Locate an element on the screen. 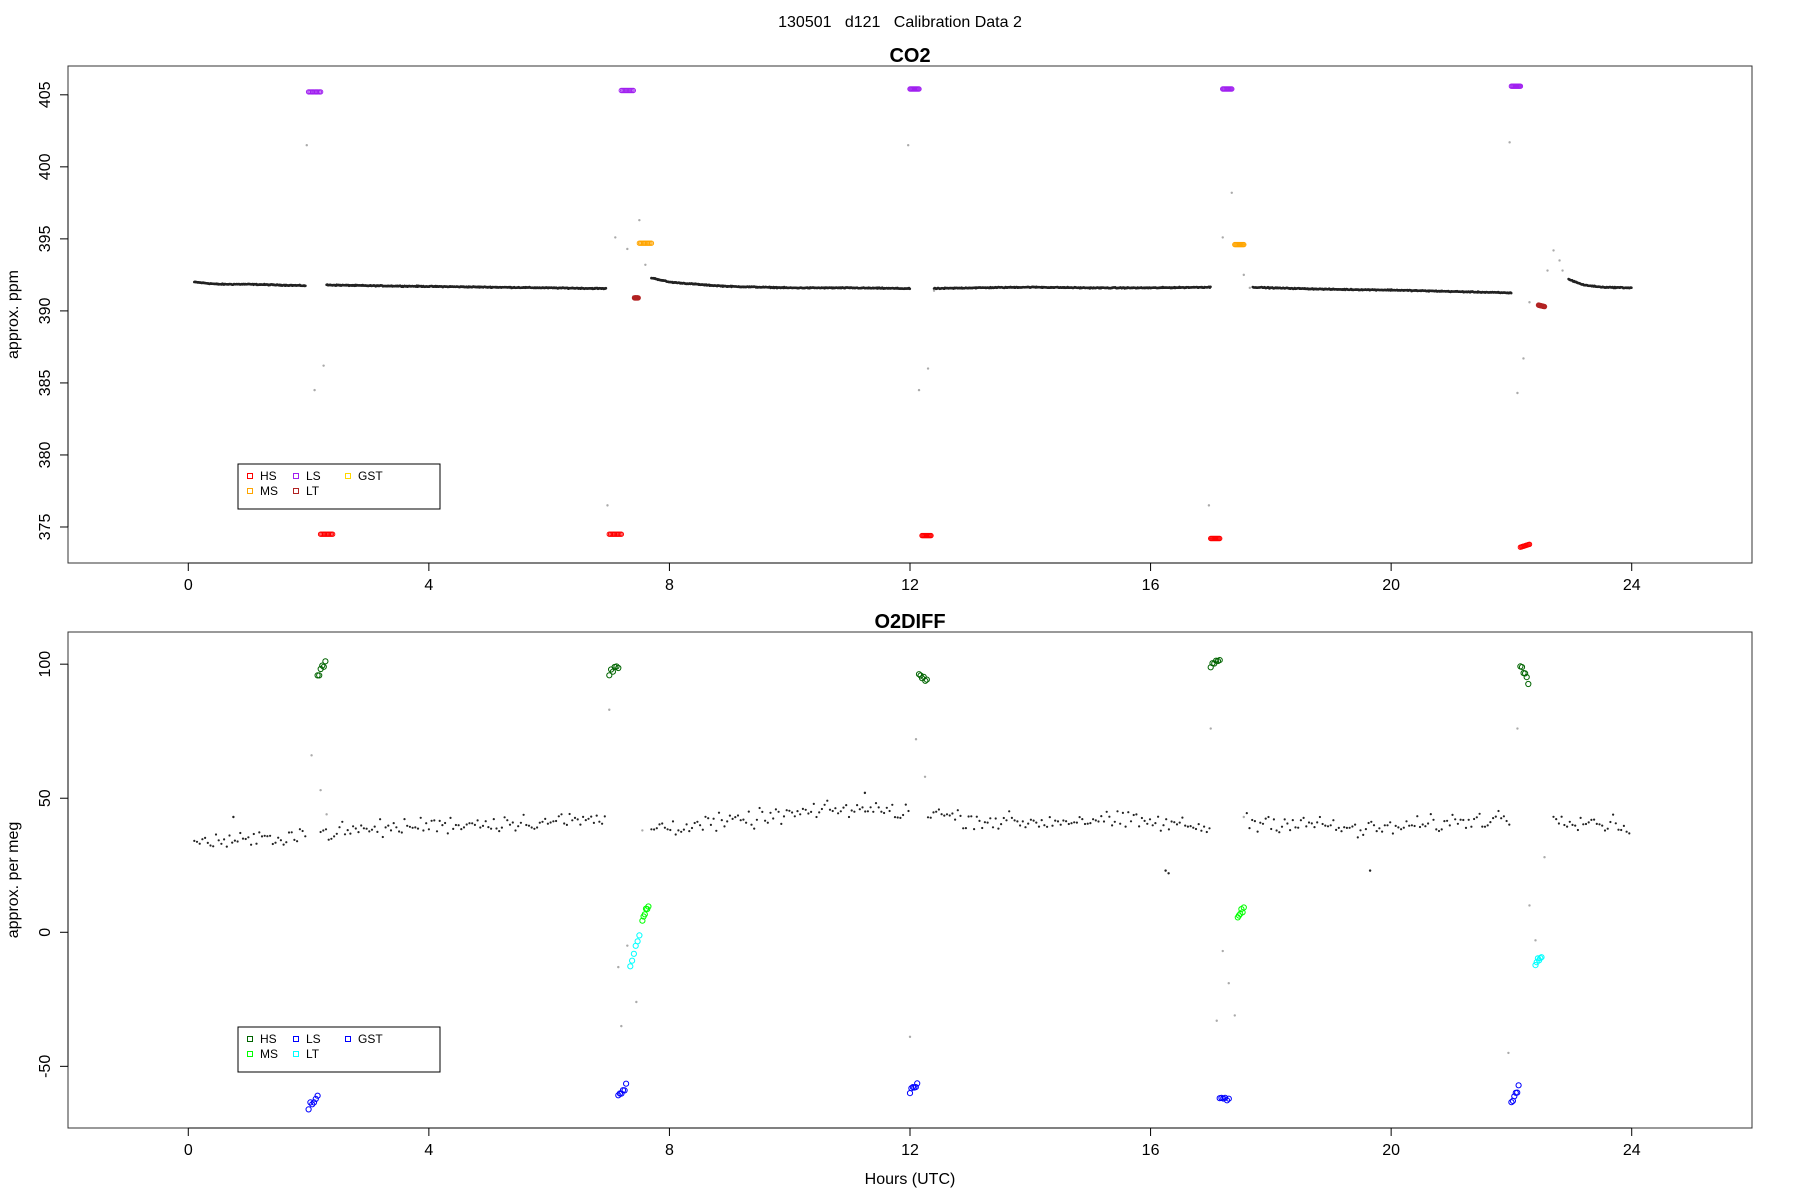  y-tick-label: 50 is located at coordinates (45, 798).